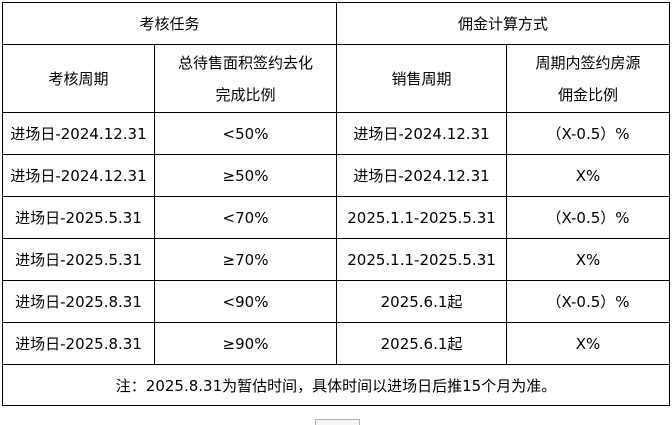 This screenshot has height=425, width=672. Describe the element at coordinates (169, 23) in the screenshot. I see `group-header-assessment-task: 考核任务` at that location.